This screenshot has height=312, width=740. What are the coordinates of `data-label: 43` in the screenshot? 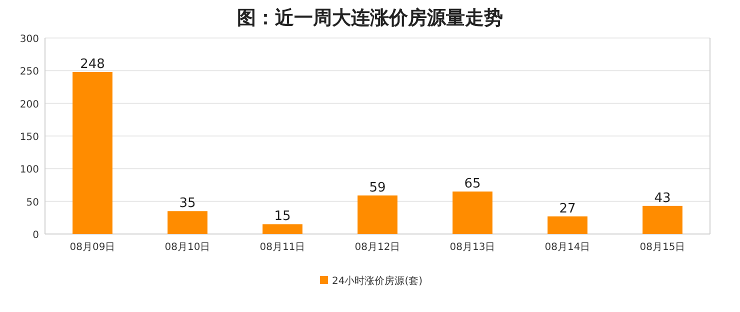 It's located at (662, 198).